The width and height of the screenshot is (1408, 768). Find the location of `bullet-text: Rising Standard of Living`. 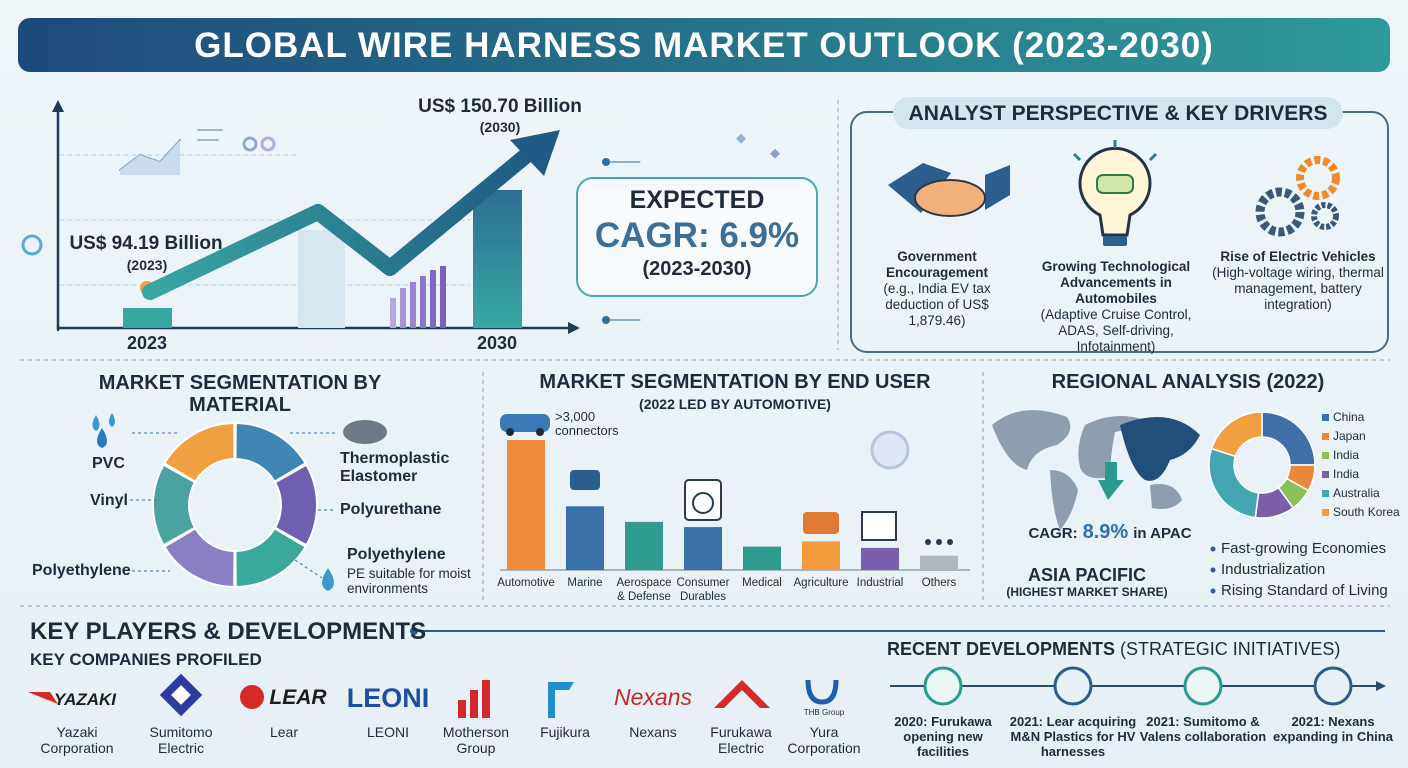

bullet-text: Rising Standard of Living is located at coordinates (1304, 590).